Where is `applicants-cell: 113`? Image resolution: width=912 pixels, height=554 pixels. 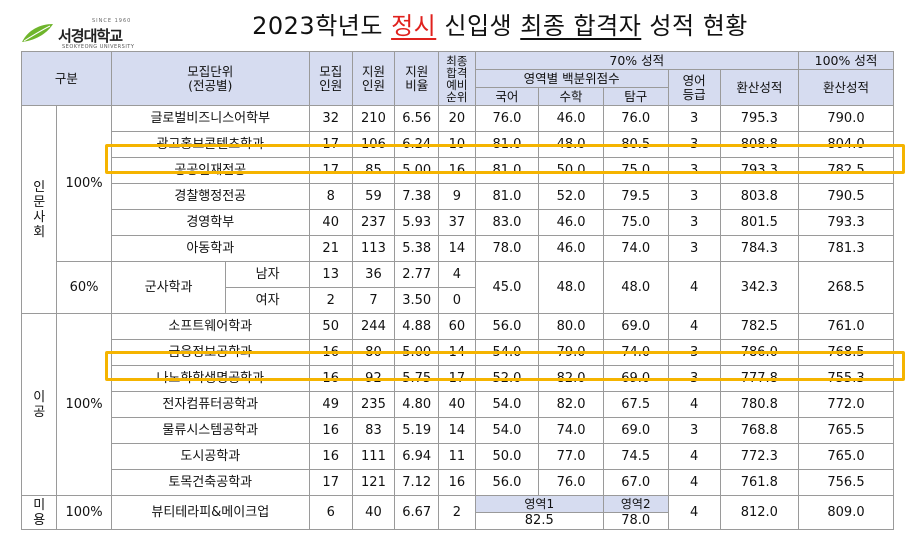 applicants-cell: 113 is located at coordinates (373, 248).